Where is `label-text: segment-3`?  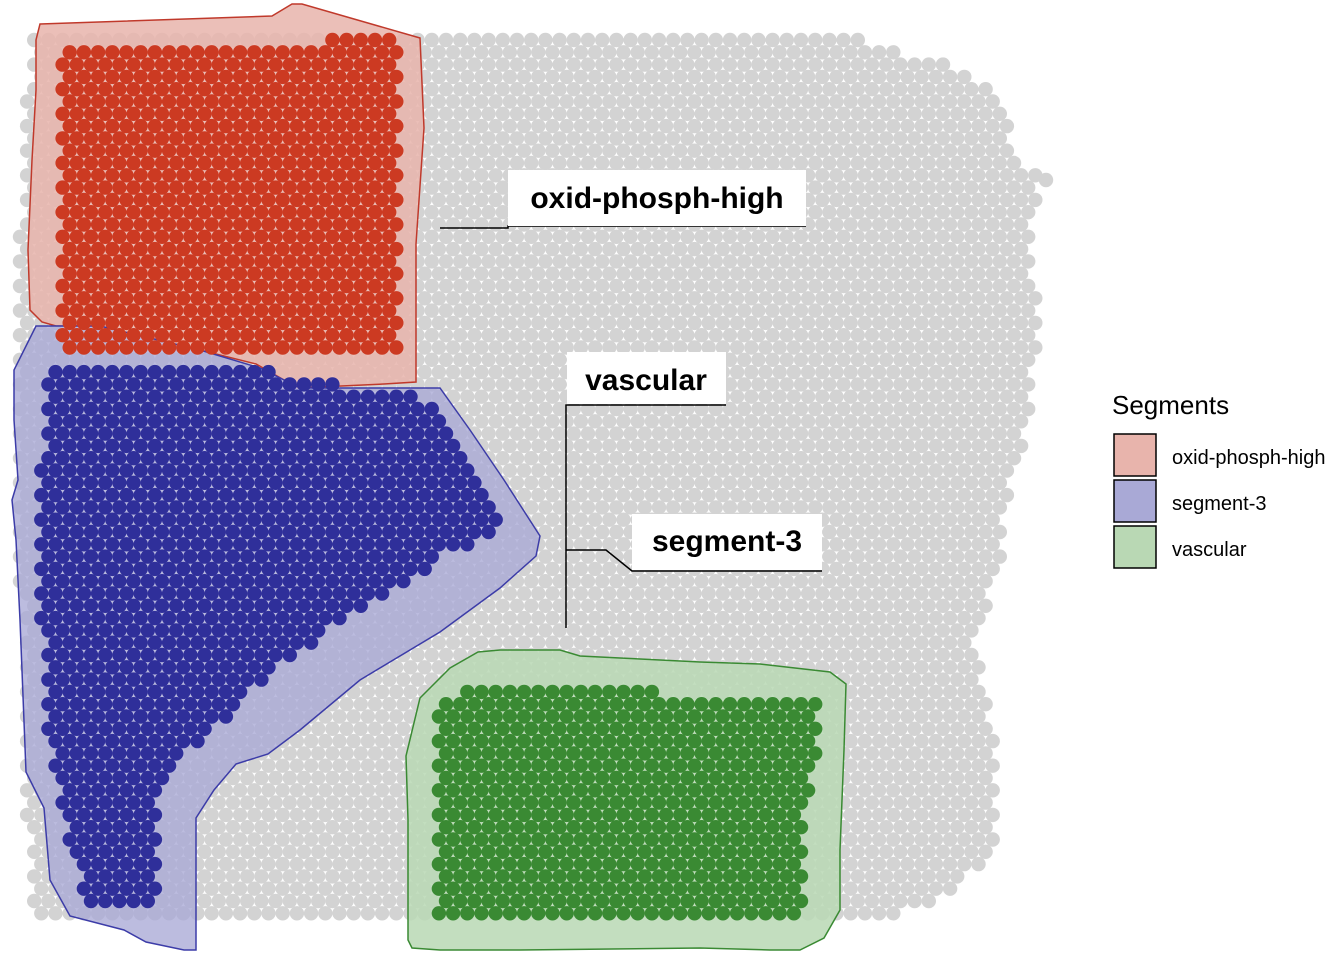
label-text: segment-3 is located at coordinates (727, 541).